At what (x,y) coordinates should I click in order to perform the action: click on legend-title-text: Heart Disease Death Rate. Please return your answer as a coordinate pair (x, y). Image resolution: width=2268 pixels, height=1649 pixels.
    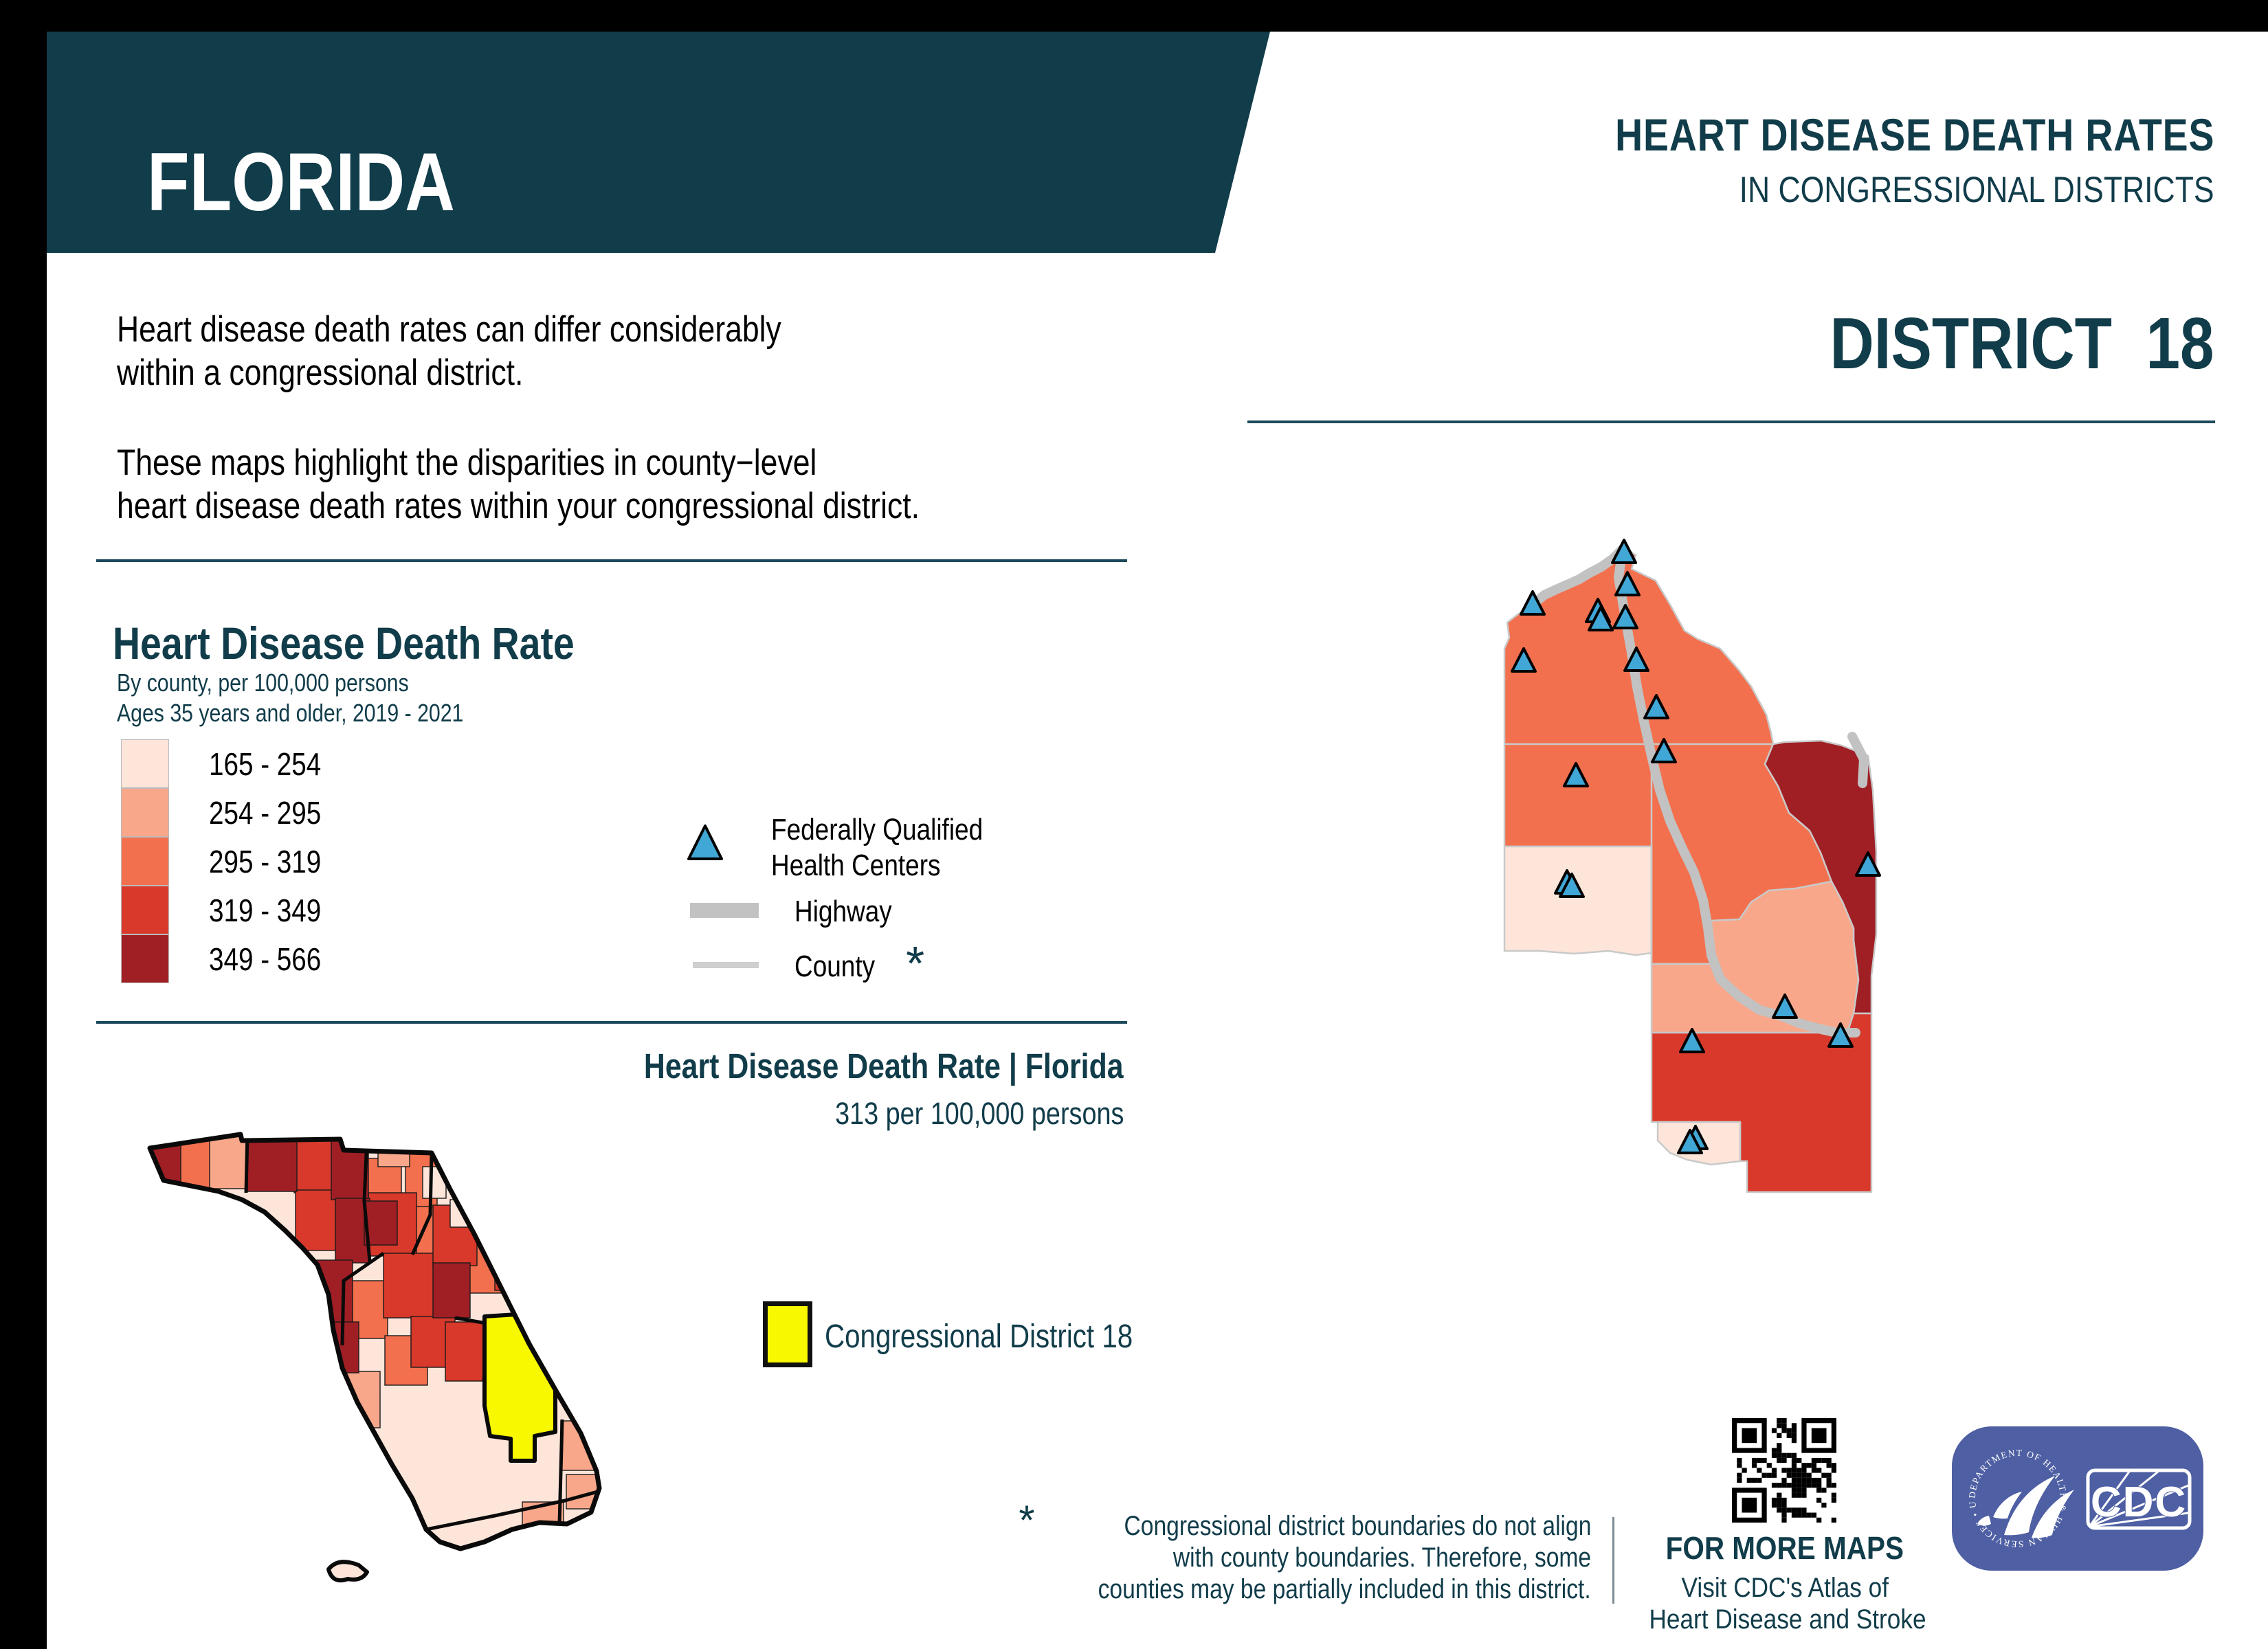
    Looking at the image, I should click on (344, 643).